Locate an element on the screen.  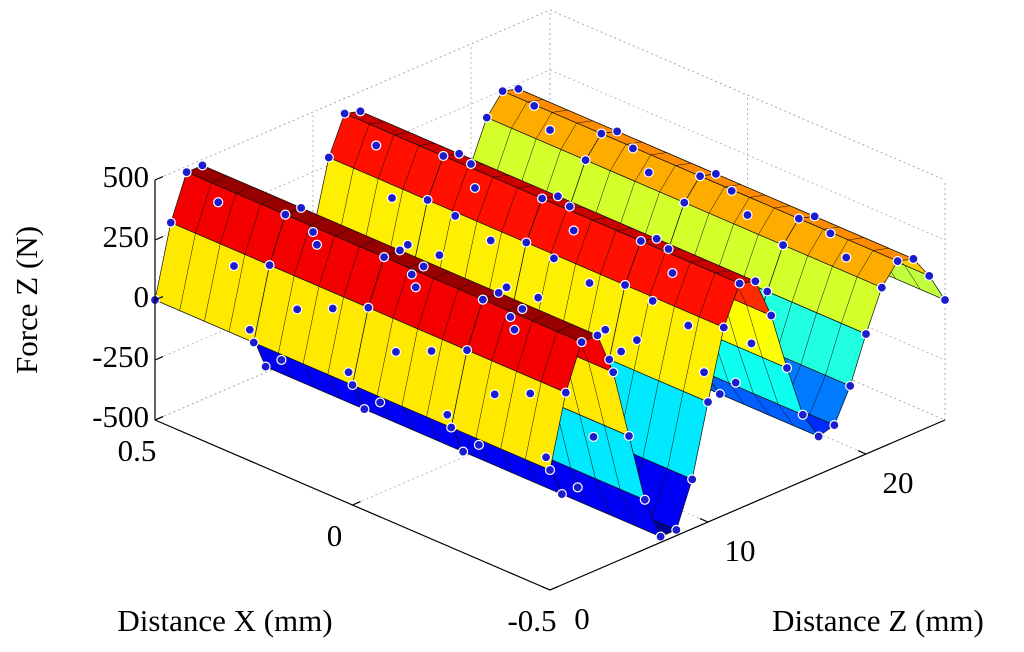
y-tick-label: 10 is located at coordinates (740, 550).